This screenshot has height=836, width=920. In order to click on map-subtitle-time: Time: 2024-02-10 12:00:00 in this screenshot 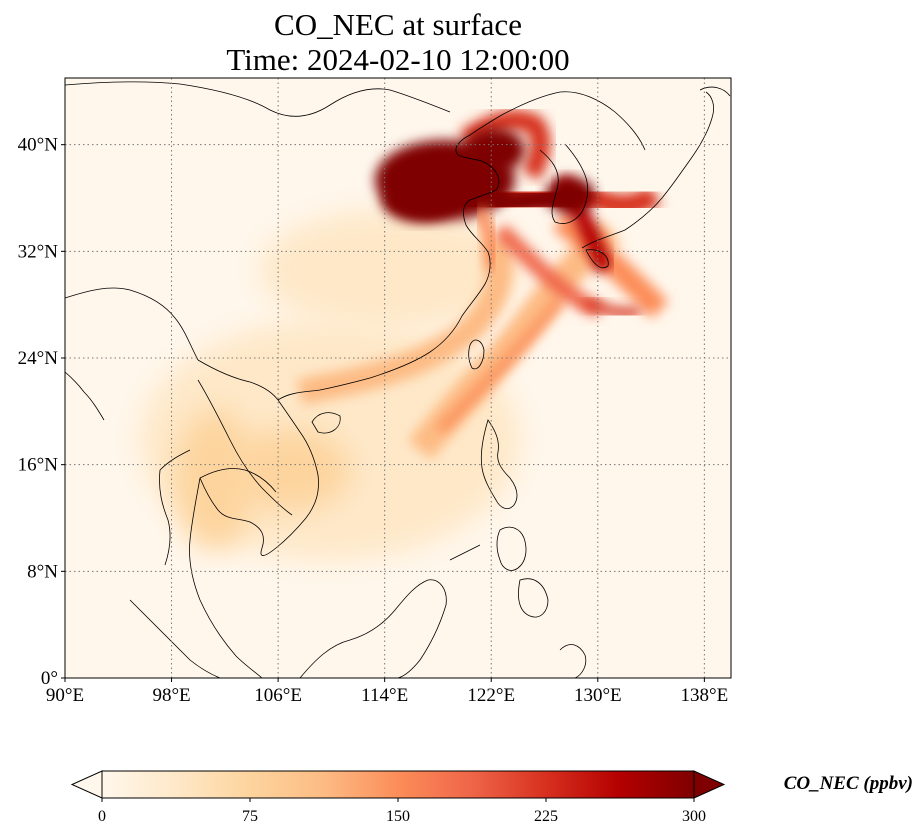, I will do `click(398, 59)`.